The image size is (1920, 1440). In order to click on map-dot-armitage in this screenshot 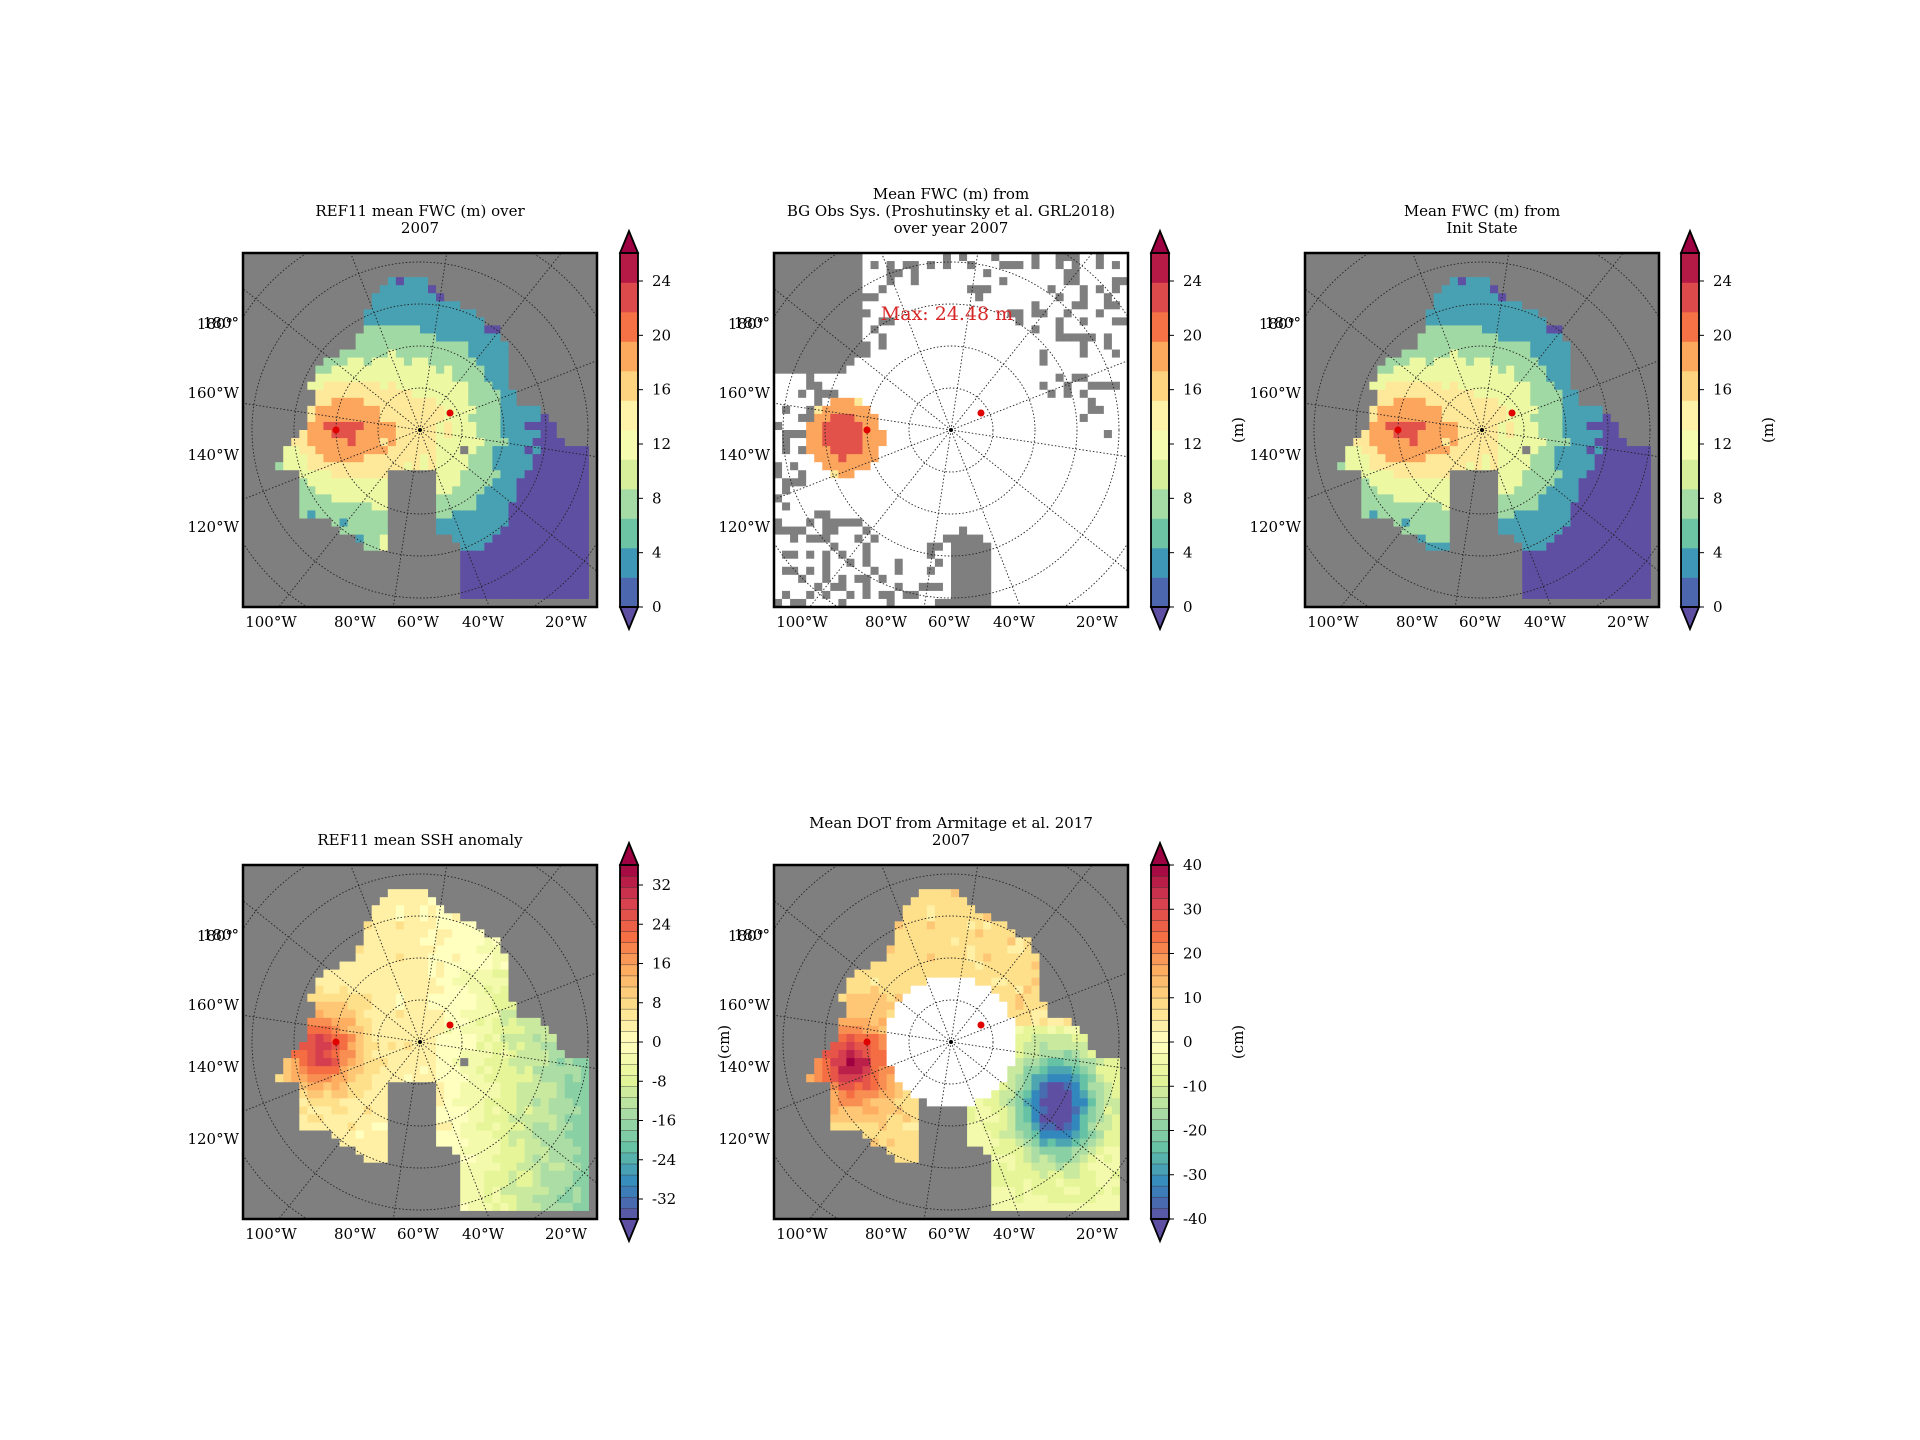, I will do `click(951, 1042)`.